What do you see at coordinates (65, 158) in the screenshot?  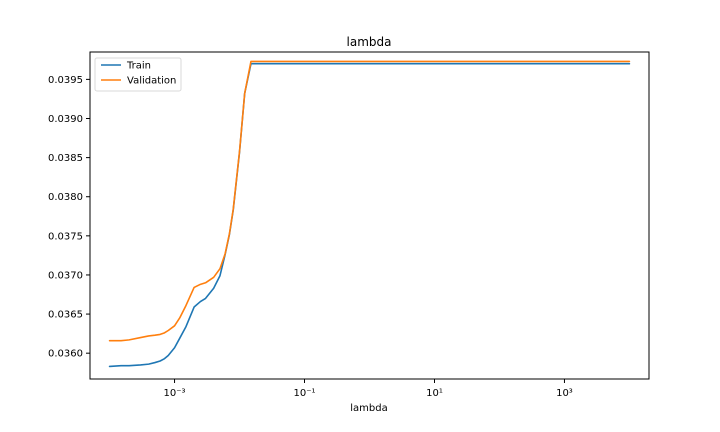 I see `y-tick-label: 0.0385` at bounding box center [65, 158].